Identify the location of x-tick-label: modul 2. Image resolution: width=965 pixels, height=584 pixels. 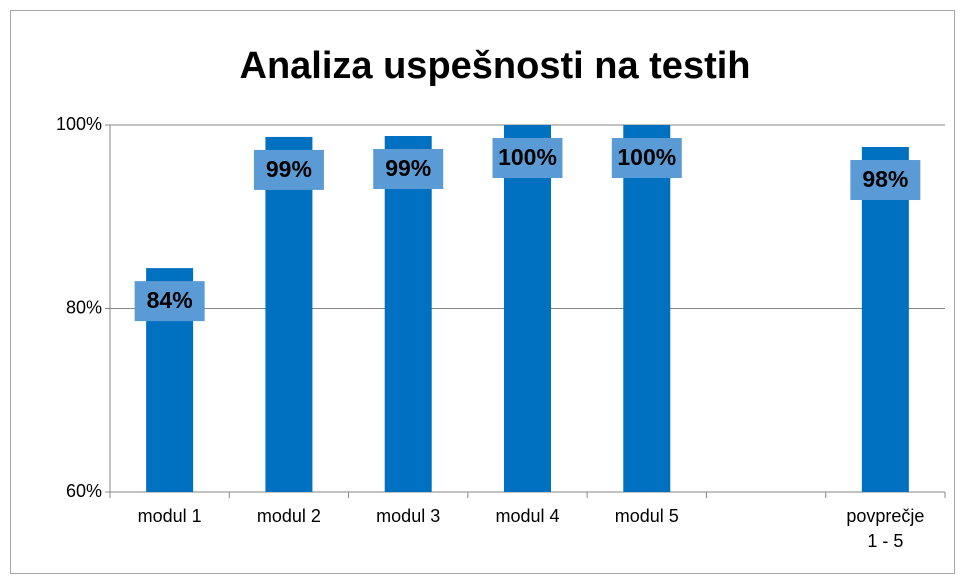
(288, 516).